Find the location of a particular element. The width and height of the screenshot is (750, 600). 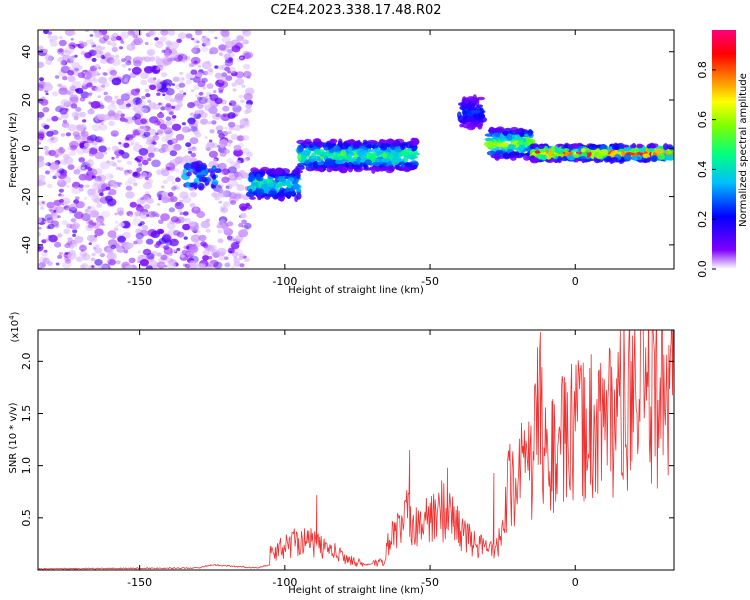

snr-y-tick-label: 1.5 is located at coordinates (26, 414).